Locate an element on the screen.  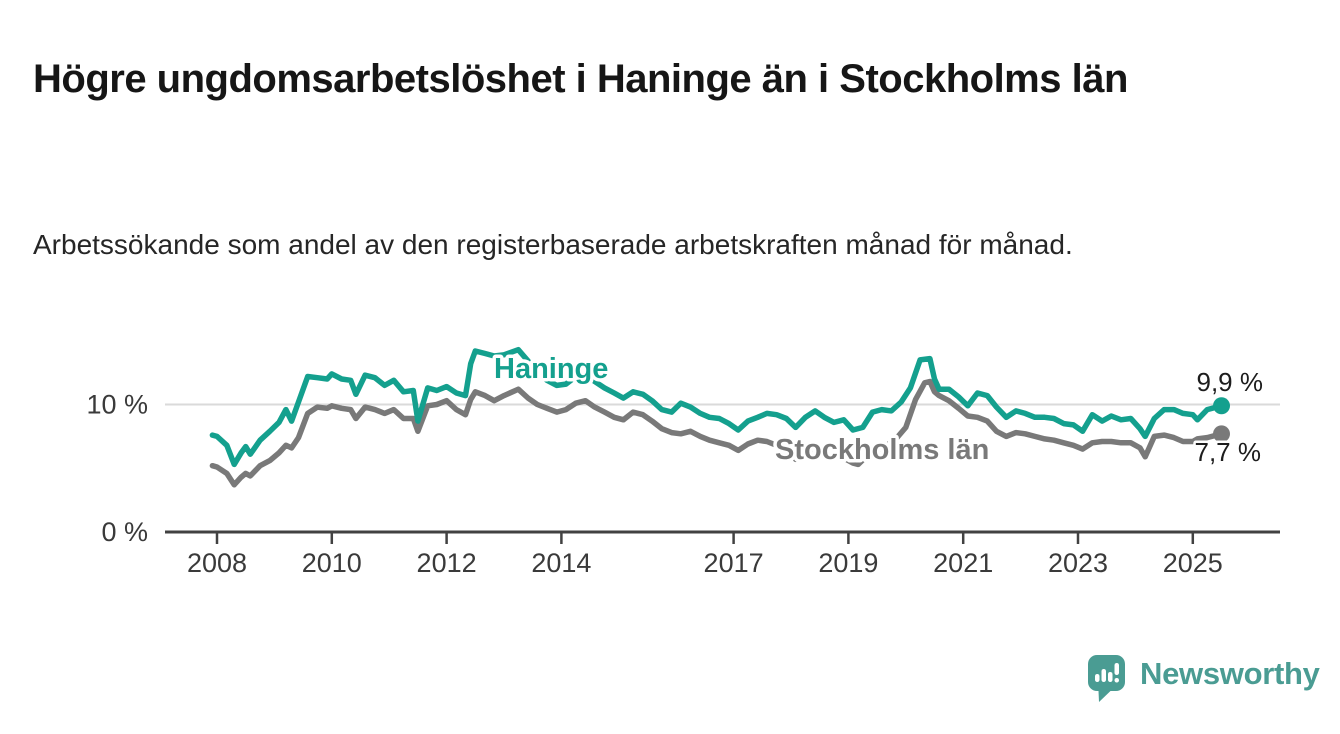
series-label-haninge: Haninge is located at coordinates (551, 369).